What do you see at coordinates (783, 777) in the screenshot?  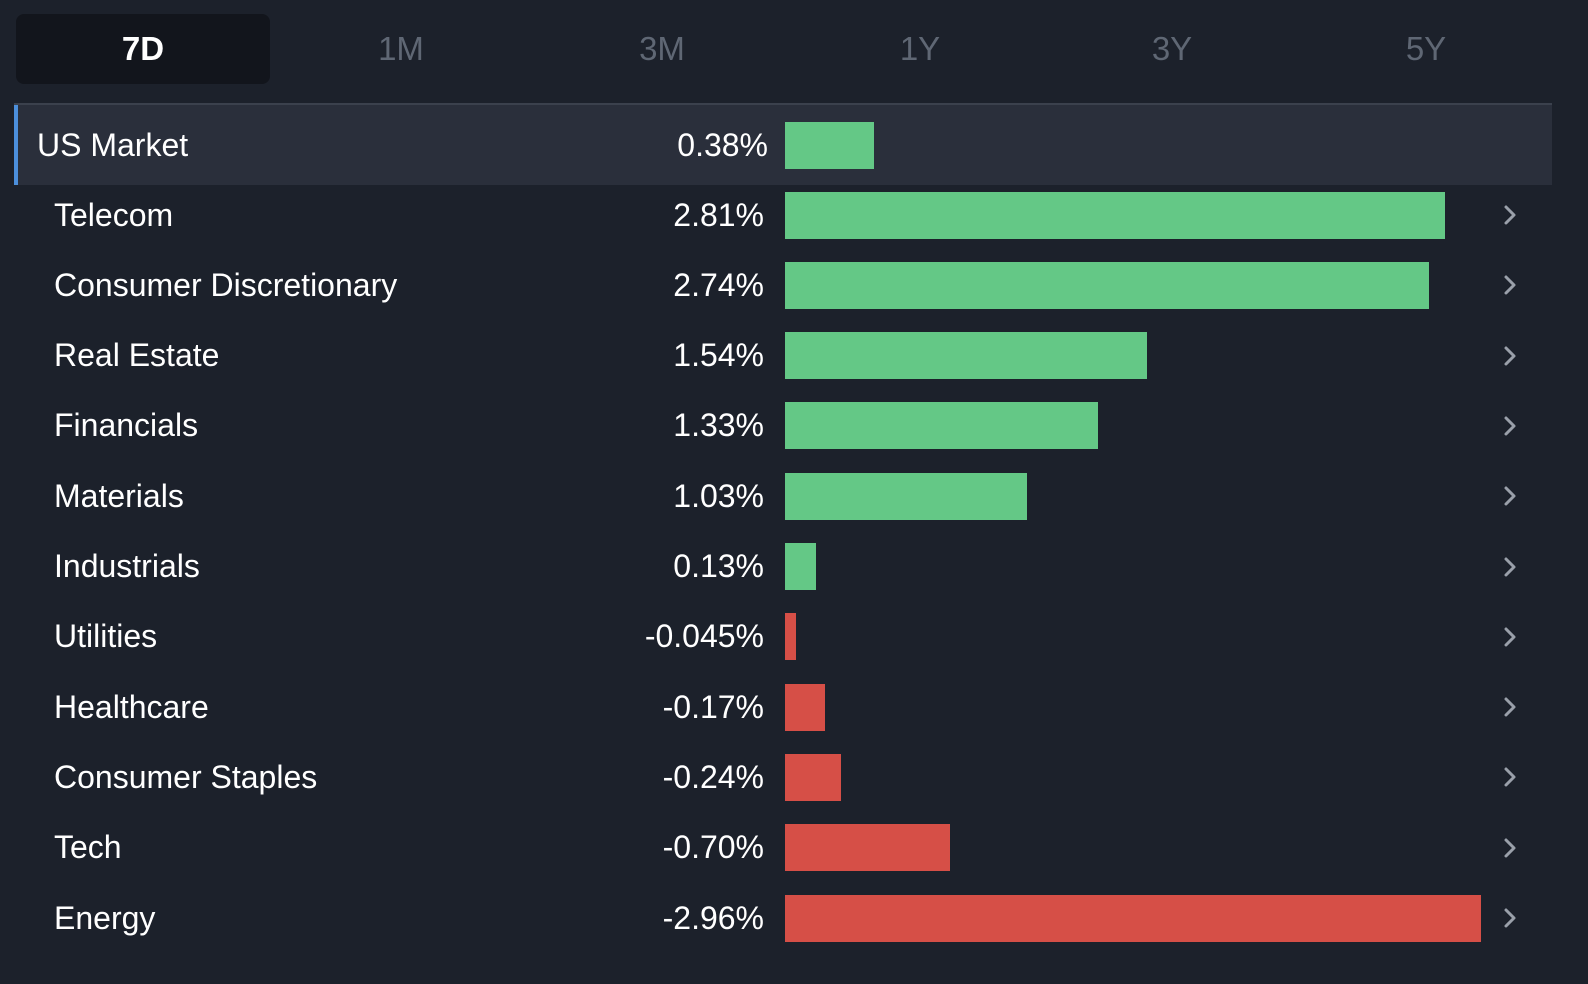 I see `sector-row: Consumer Staples -0.24%` at bounding box center [783, 777].